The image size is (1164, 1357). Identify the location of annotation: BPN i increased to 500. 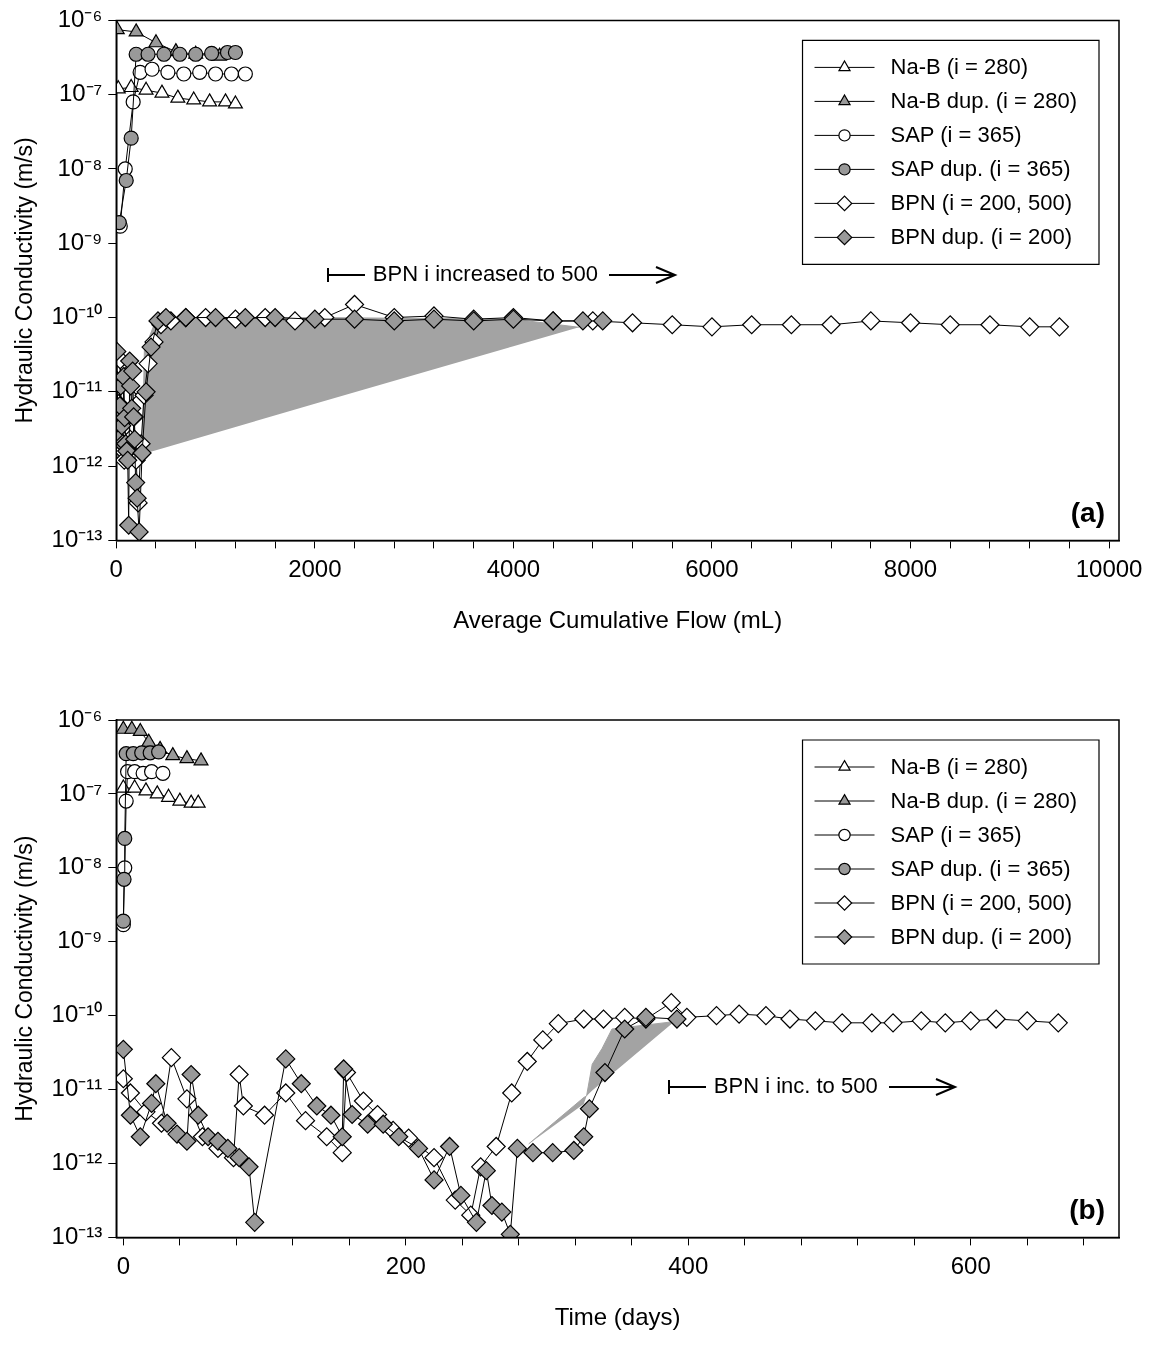
(485, 274).